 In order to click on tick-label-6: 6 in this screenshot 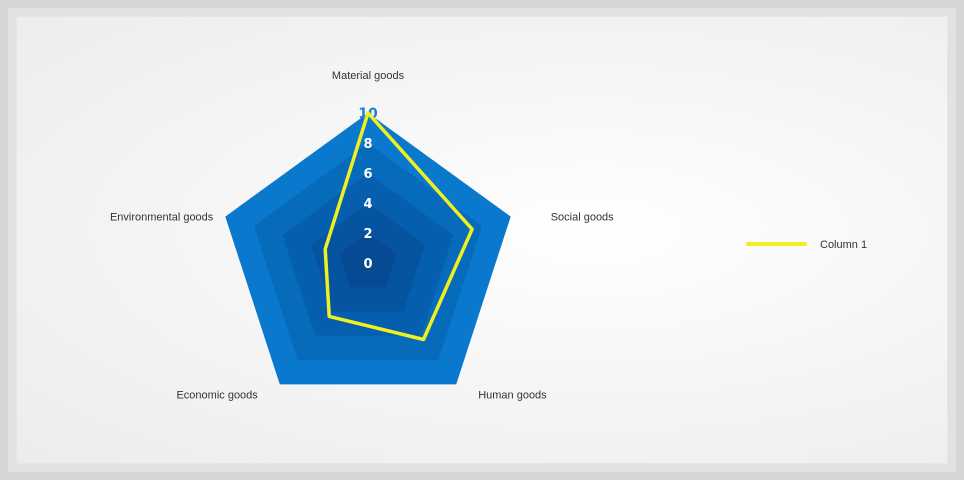, I will do `click(367, 174)`.